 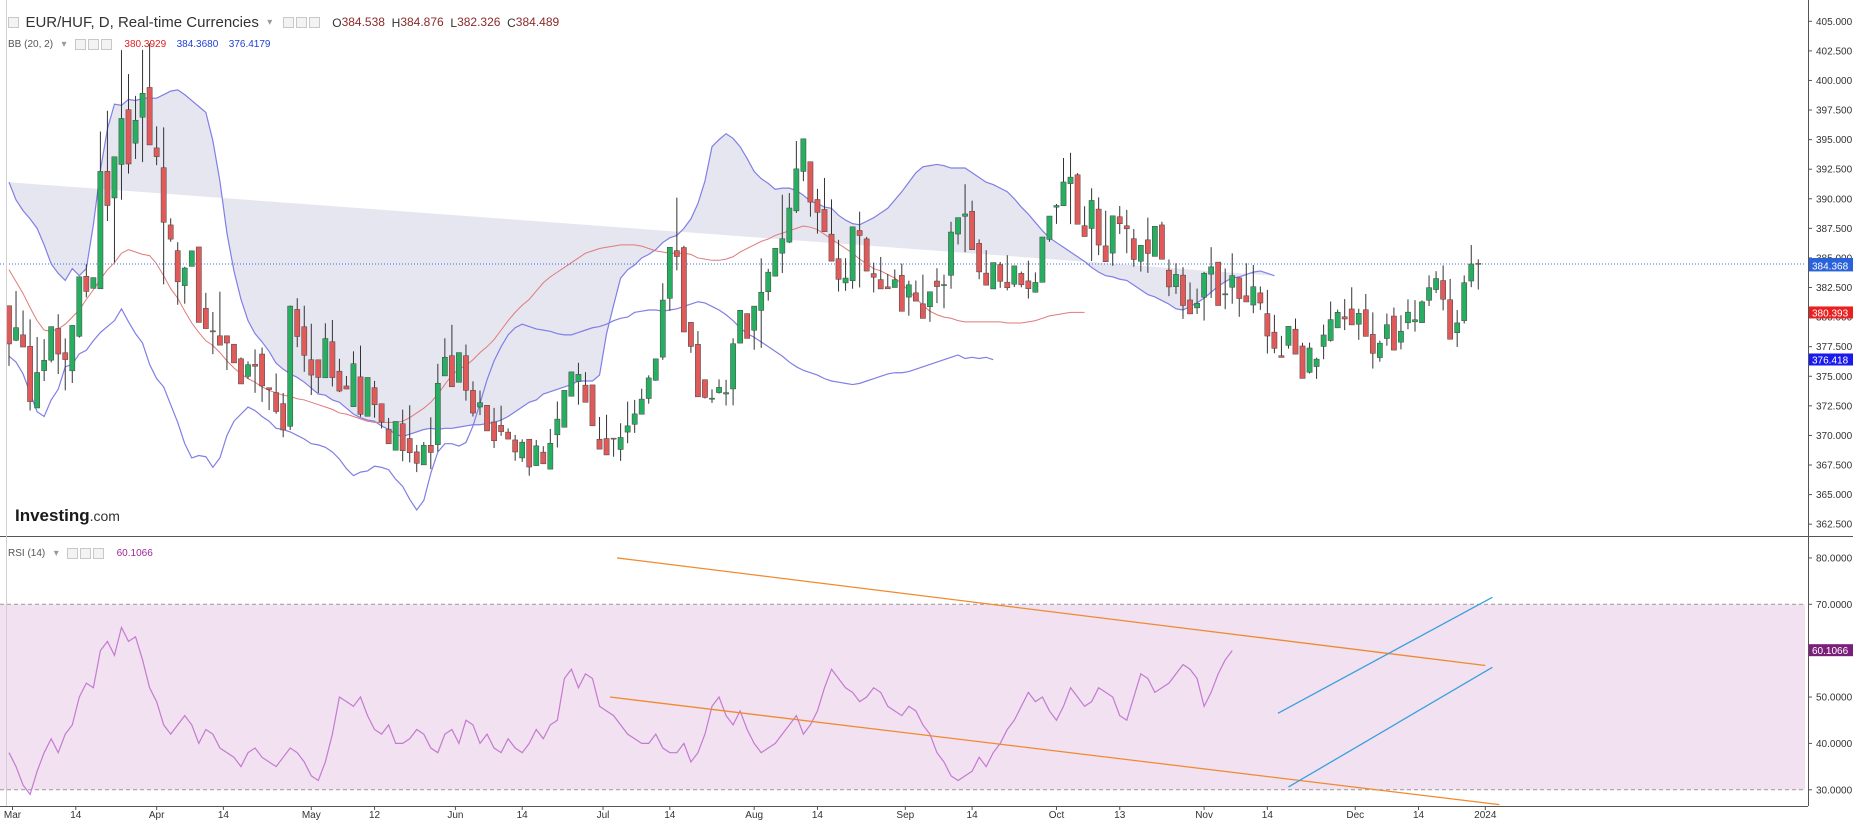 I want to click on visibility-icon, so click(x=288, y=23).